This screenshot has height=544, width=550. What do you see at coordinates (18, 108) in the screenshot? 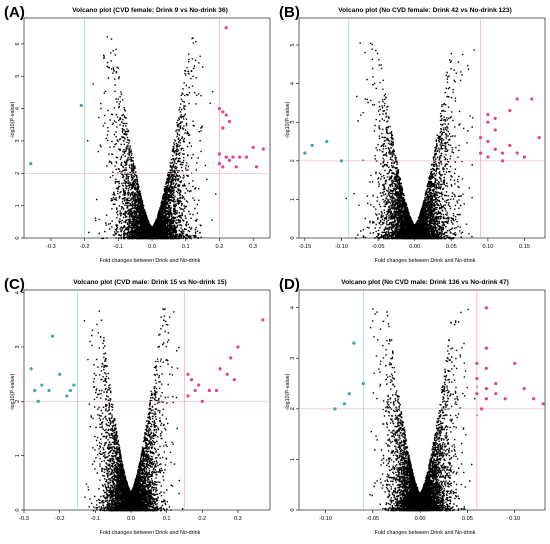
I see `y-tick-label-a-4: 4` at bounding box center [18, 108].